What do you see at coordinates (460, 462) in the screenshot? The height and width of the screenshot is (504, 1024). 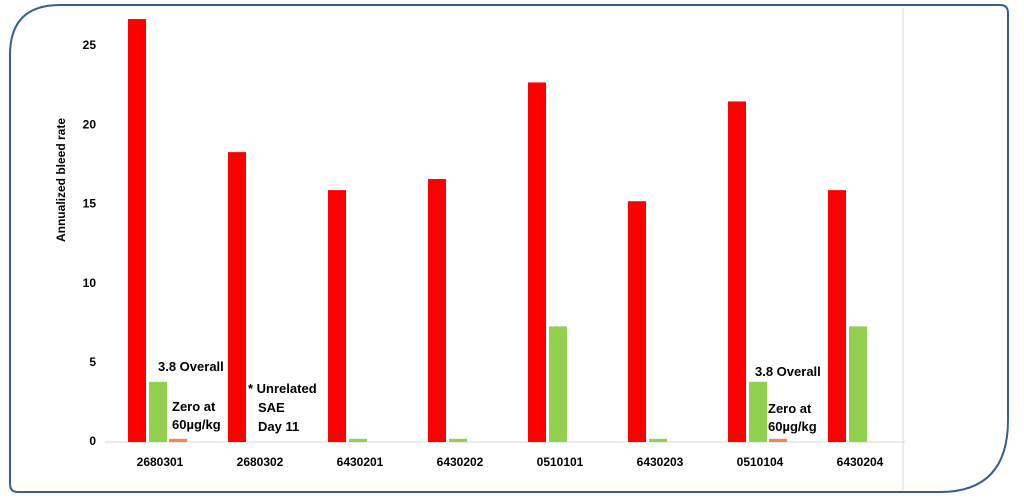 I see `x-tick-label: 6430202` at bounding box center [460, 462].